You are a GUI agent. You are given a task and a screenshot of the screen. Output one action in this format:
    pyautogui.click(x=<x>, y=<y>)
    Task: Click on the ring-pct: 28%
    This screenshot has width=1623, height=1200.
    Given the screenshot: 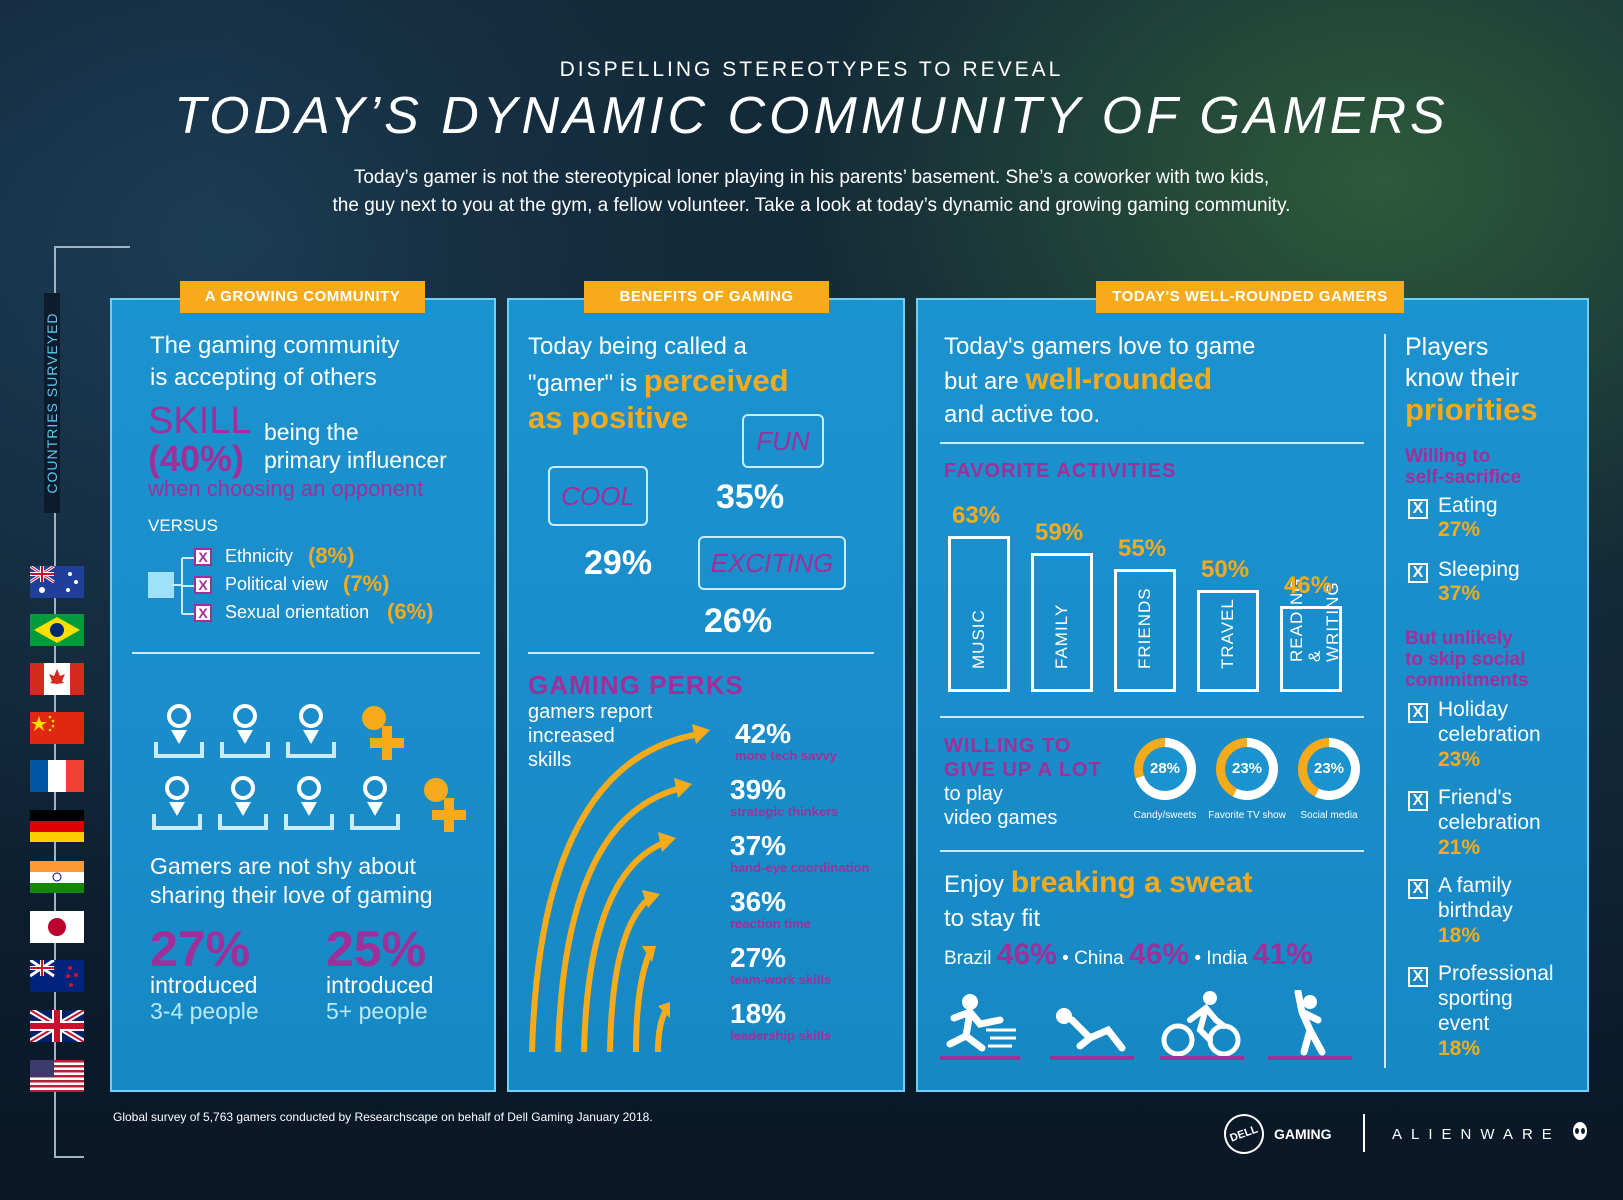 What is the action you would take?
    pyautogui.click(x=1165, y=769)
    